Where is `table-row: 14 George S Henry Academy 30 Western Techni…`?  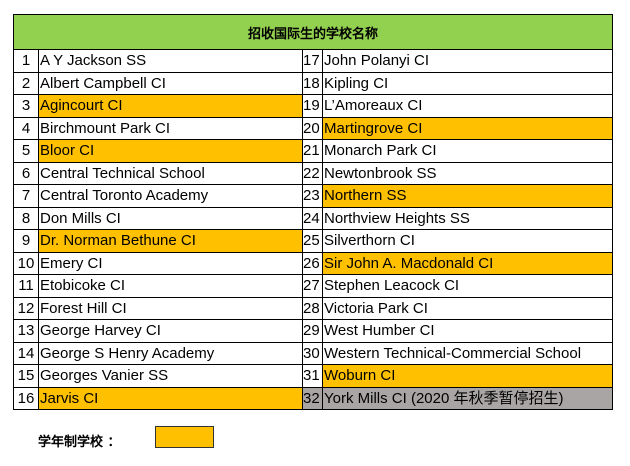 table-row: 14 George S Henry Academy 30 Western Techni… is located at coordinates (313, 353).